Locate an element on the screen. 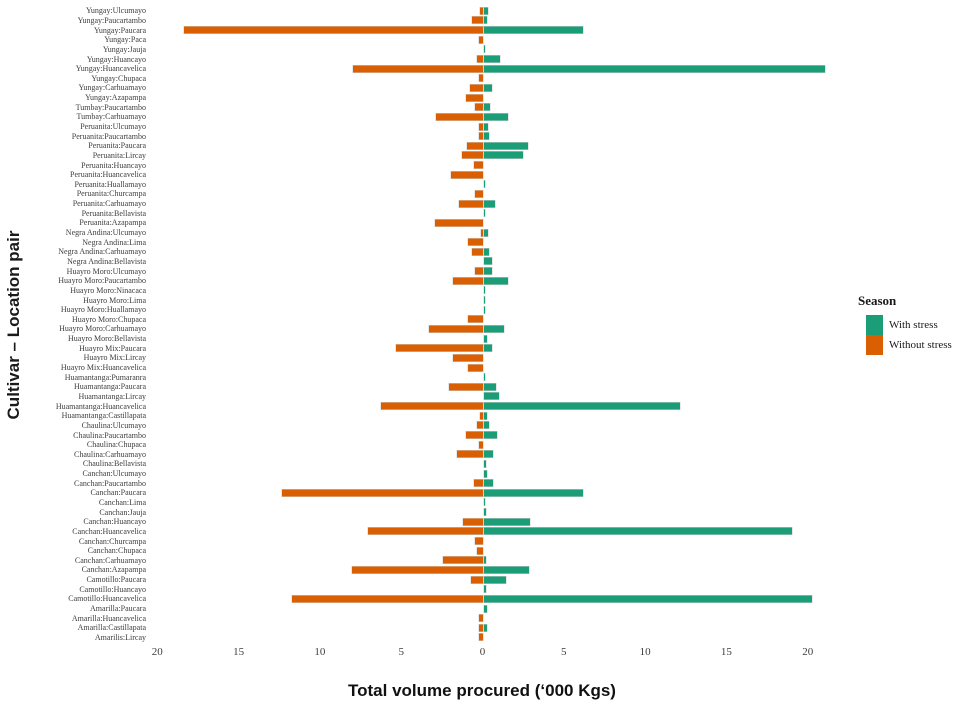 The width and height of the screenshot is (963, 710). category-label: Amarilla:Castillapata is located at coordinates (111, 628).